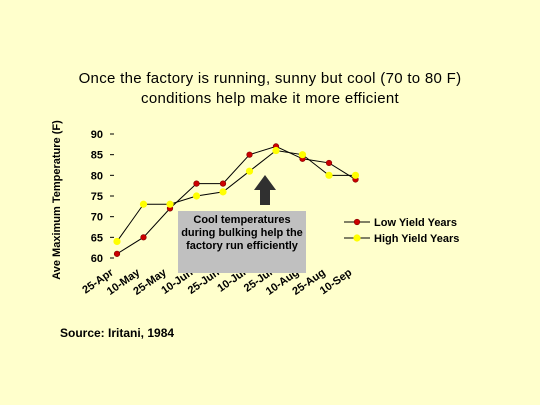 The width and height of the screenshot is (540, 405). I want to click on legend-label: Low Yield Years, so click(415, 223).